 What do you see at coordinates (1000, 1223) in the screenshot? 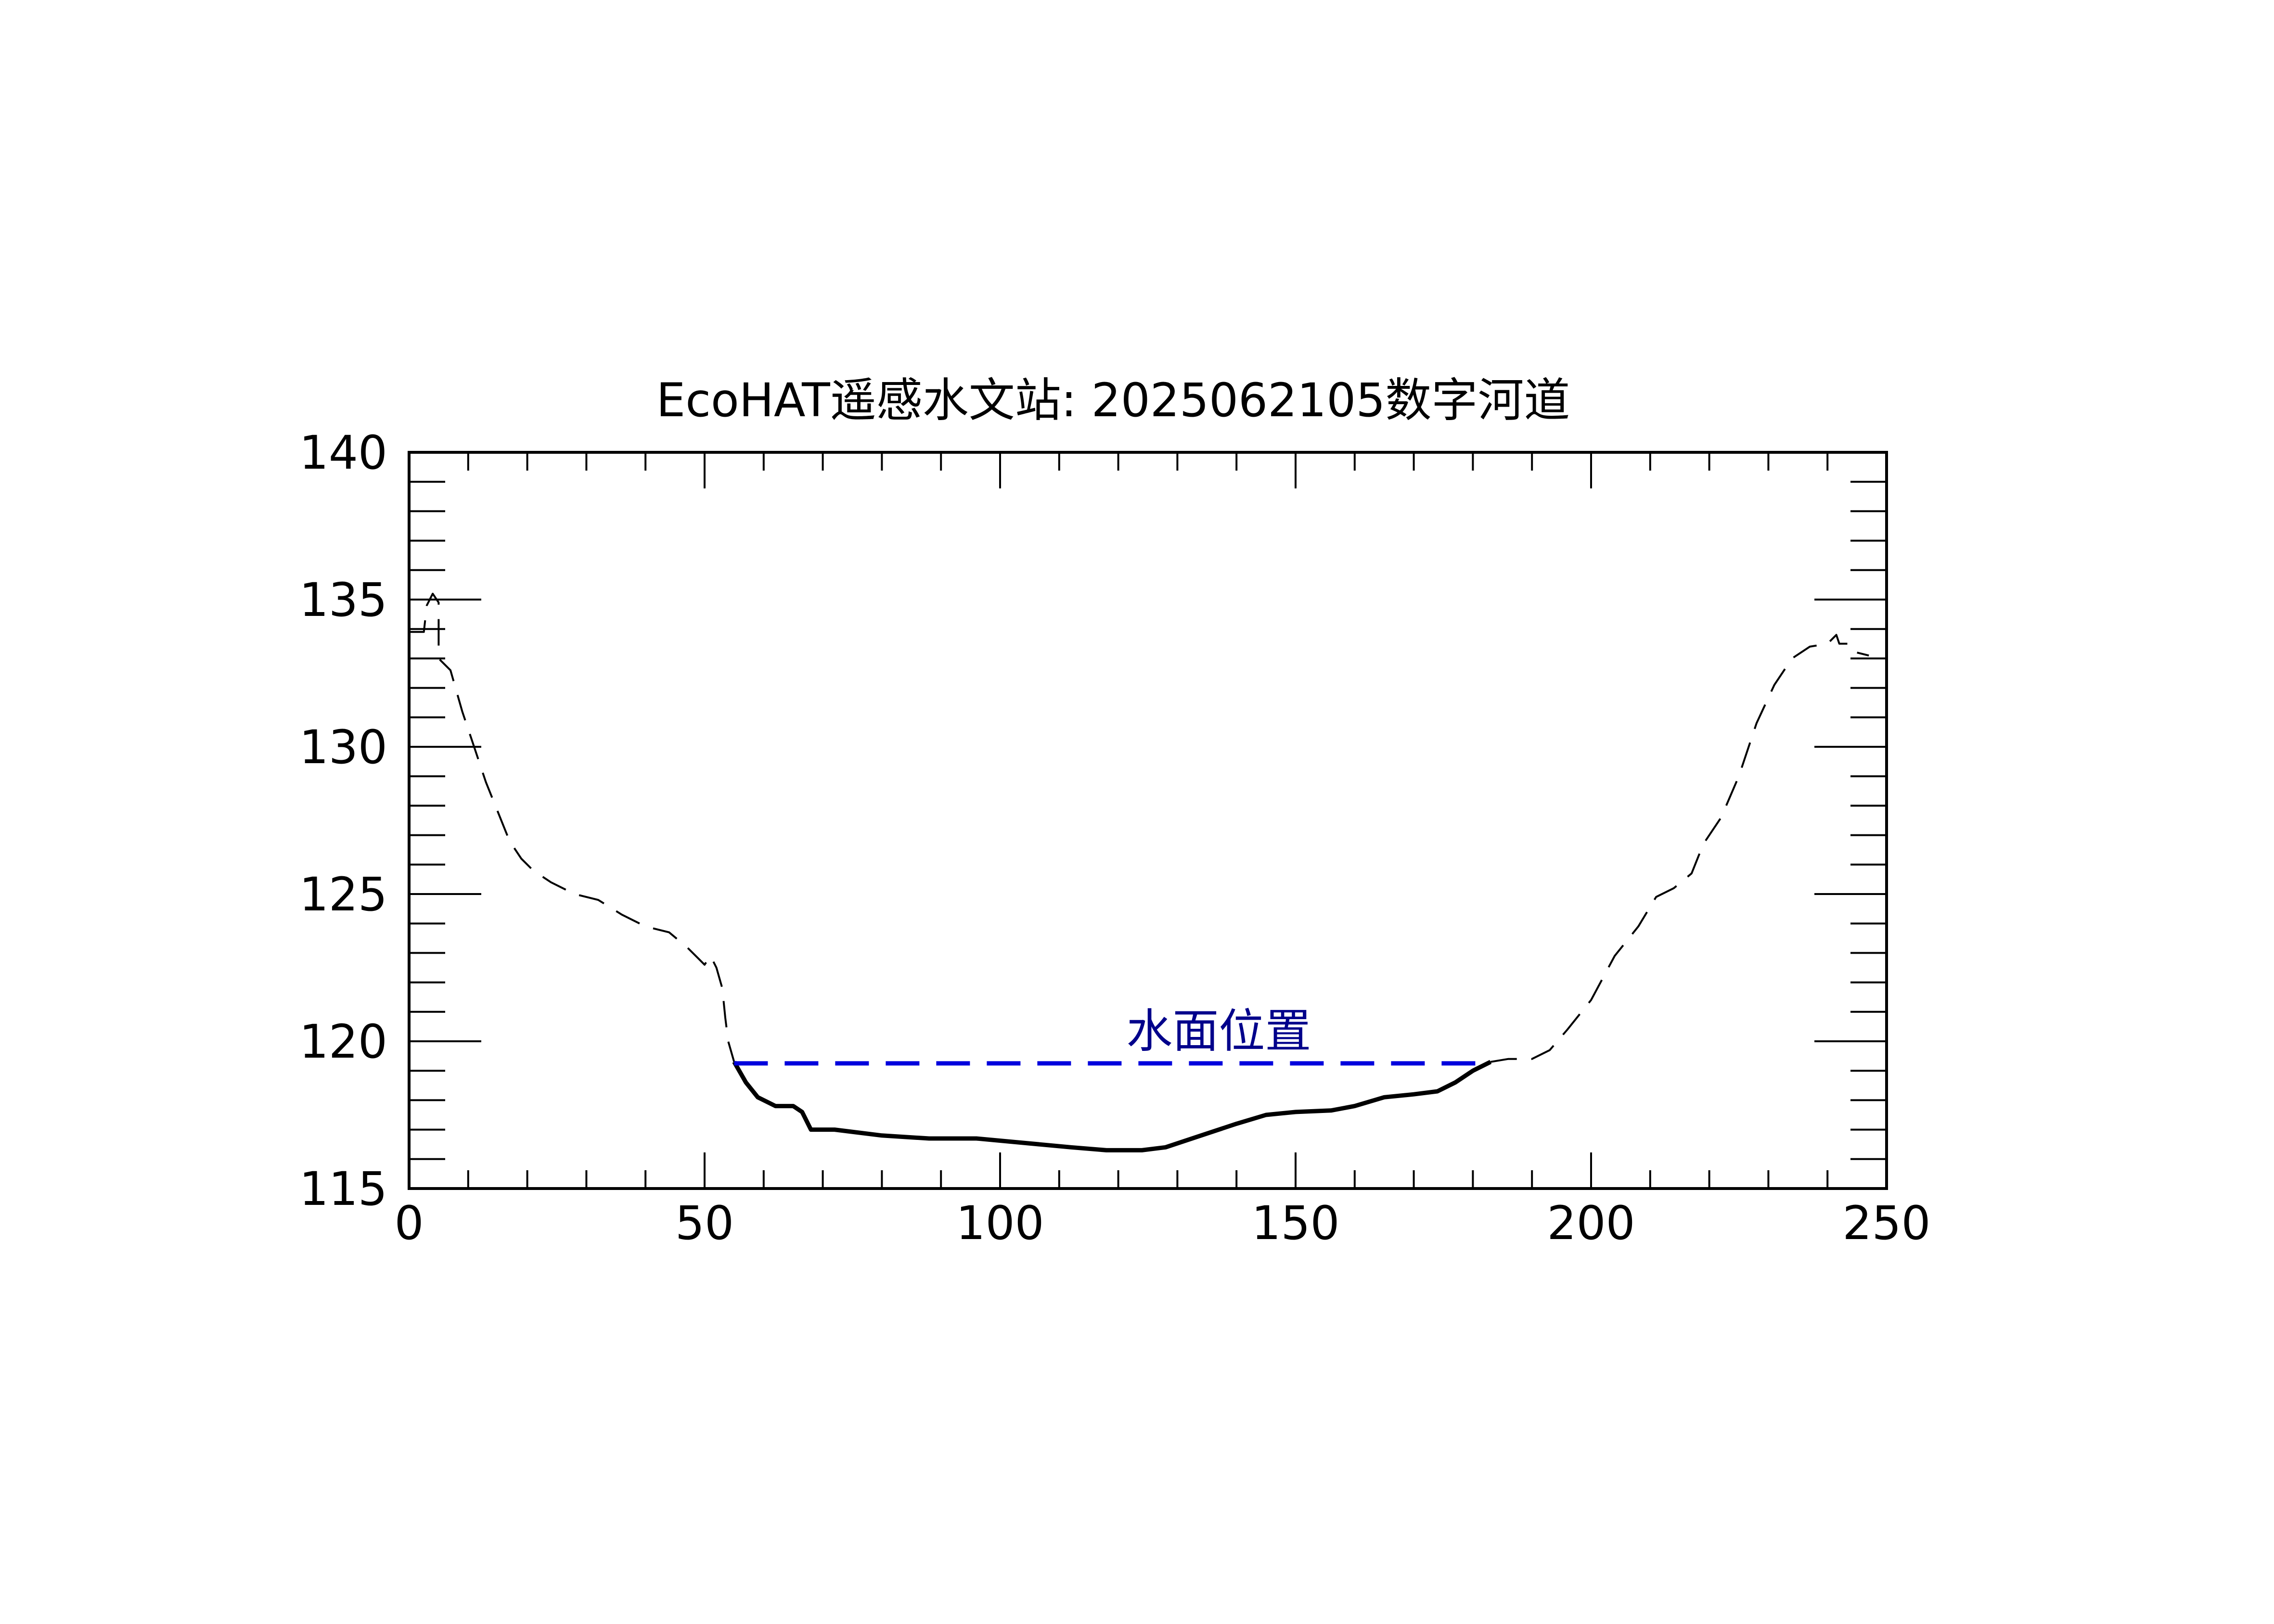
I see `x-tick-label: 100` at bounding box center [1000, 1223].